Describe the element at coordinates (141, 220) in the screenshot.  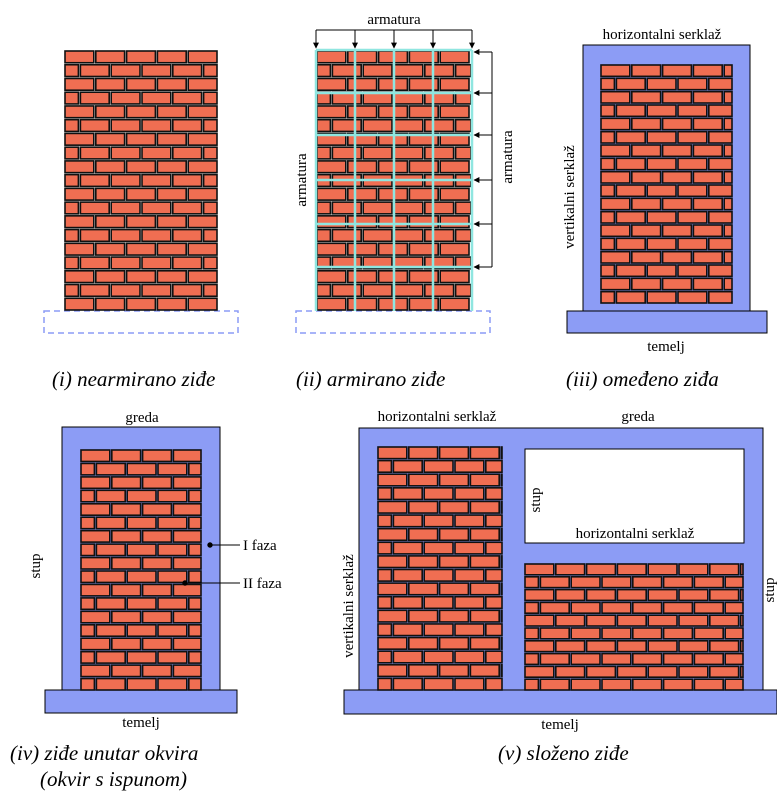
I see `panel-i-unreinforced-masonry: (i) nearmirano ziđe` at that location.